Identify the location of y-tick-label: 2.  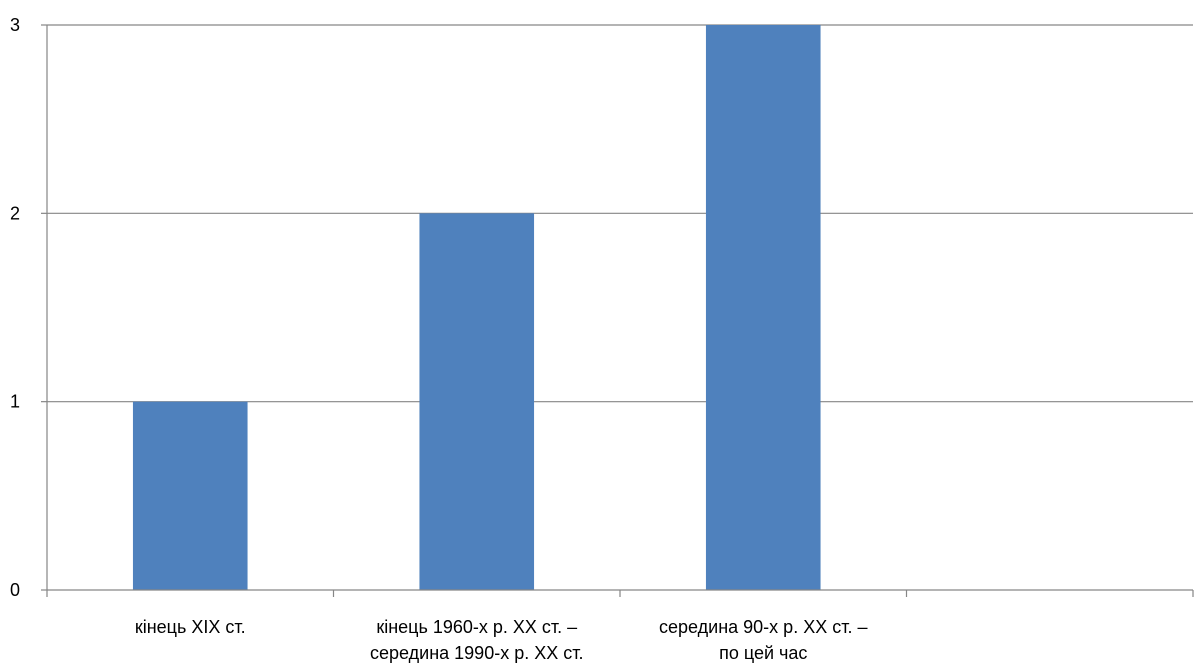
(15, 213).